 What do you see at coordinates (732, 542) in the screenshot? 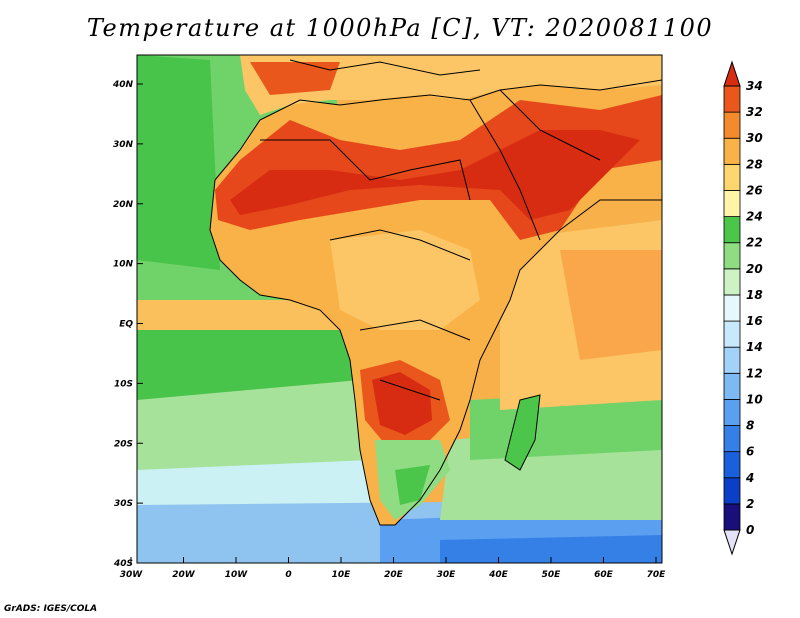
I see `colorbar-min-arrow` at bounding box center [732, 542].